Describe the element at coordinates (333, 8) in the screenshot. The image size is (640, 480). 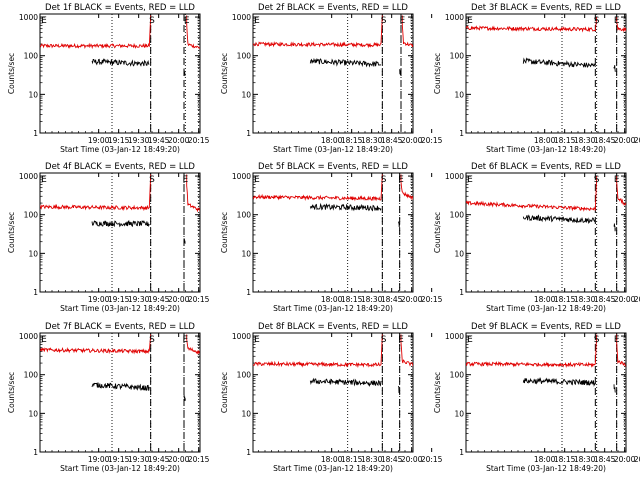
I see `panel-title: Det 2f BLACK = Events, RED = LLD` at that location.